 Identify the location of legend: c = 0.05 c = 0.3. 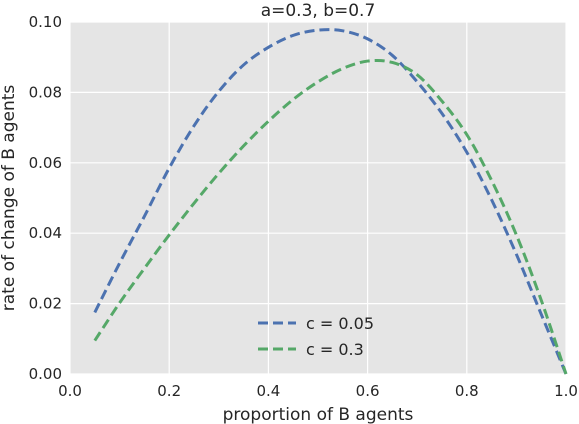
(316, 336).